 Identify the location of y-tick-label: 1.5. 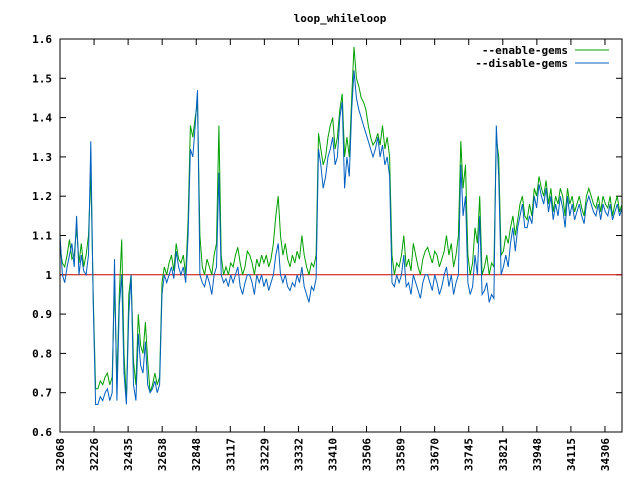
(42, 78).